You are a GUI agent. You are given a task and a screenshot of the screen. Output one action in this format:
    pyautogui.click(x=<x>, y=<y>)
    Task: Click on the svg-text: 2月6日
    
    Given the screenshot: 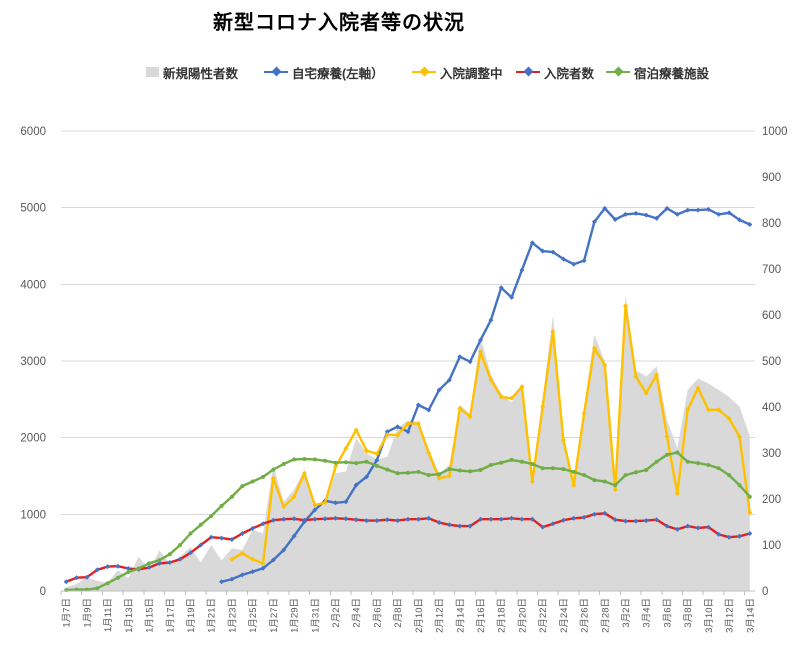 What is the action you would take?
    pyautogui.click(x=377, y=613)
    